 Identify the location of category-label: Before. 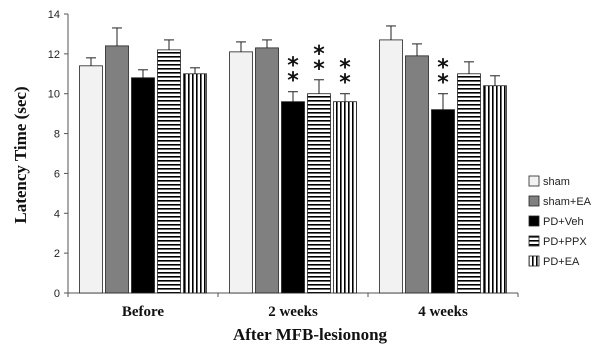
(143, 312).